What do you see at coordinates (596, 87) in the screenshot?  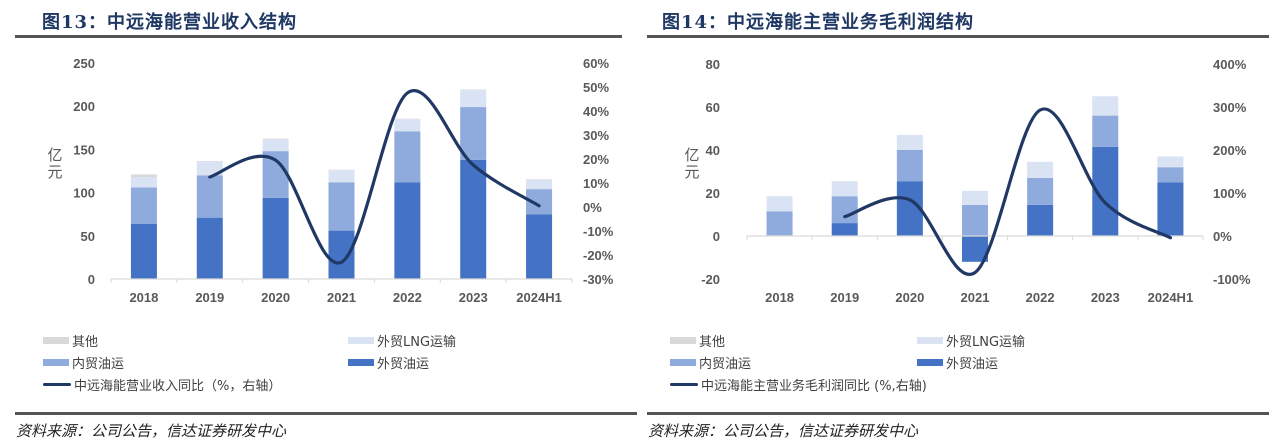 I see `y2-tick-label: 50%` at bounding box center [596, 87].